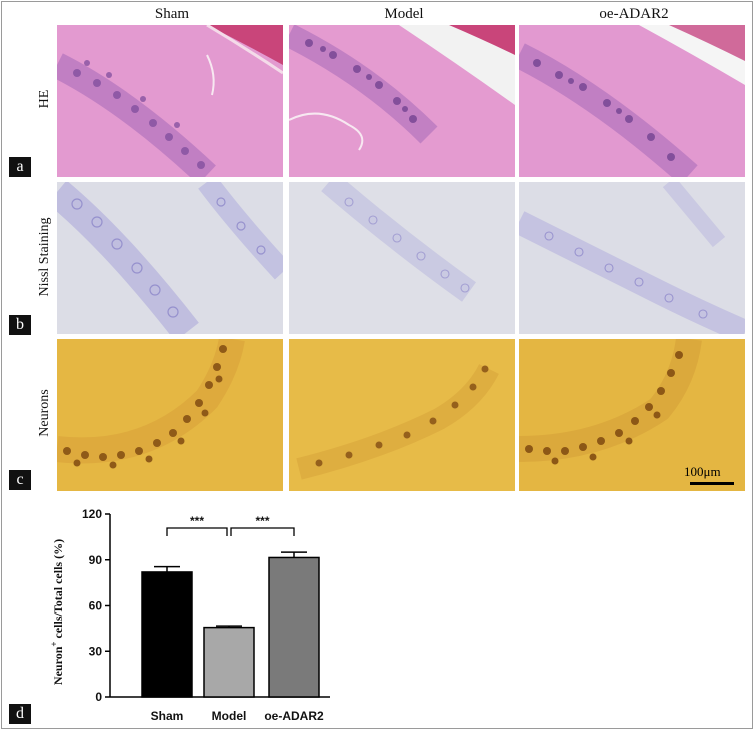 The image size is (756, 733). What do you see at coordinates (230, 624) in the screenshot?
I see `bars` at bounding box center [230, 624].